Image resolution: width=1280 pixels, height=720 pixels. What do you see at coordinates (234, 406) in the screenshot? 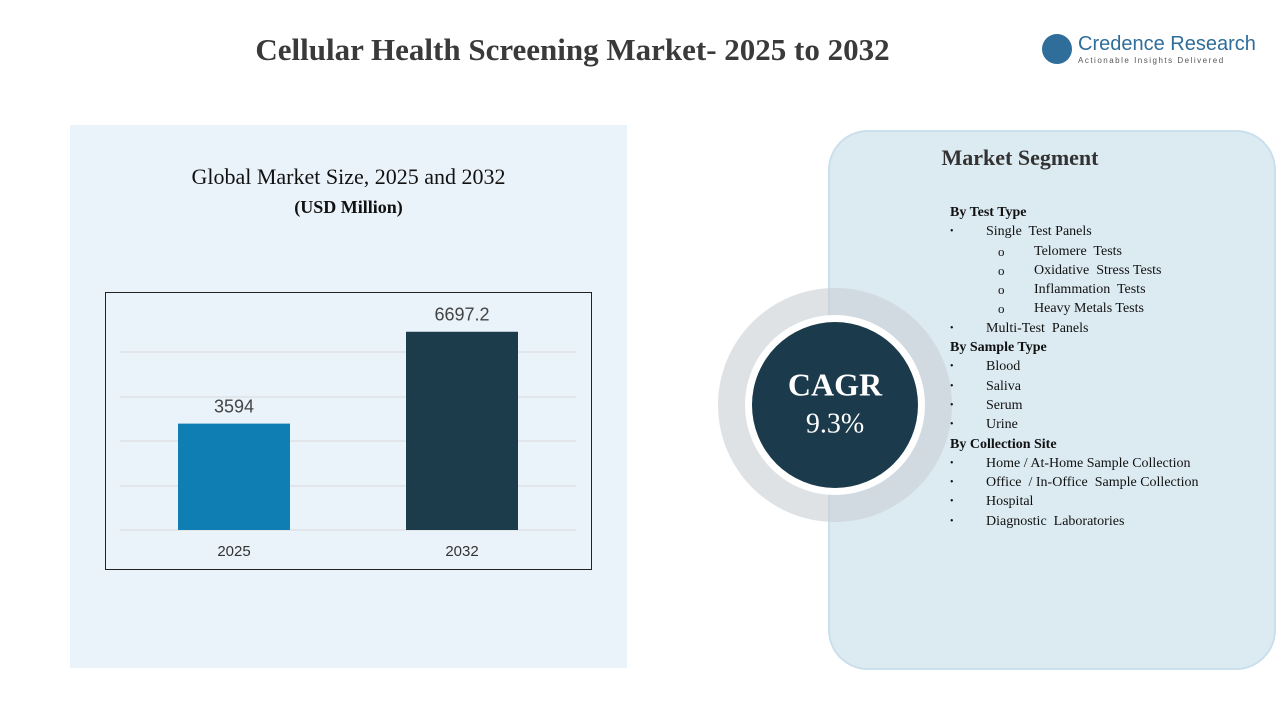
I see `value-label: 3594` at bounding box center [234, 406].